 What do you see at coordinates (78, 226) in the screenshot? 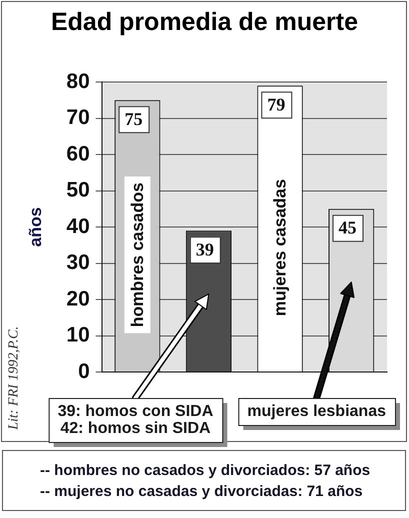
I see `y-tick-label: 40` at bounding box center [78, 226].